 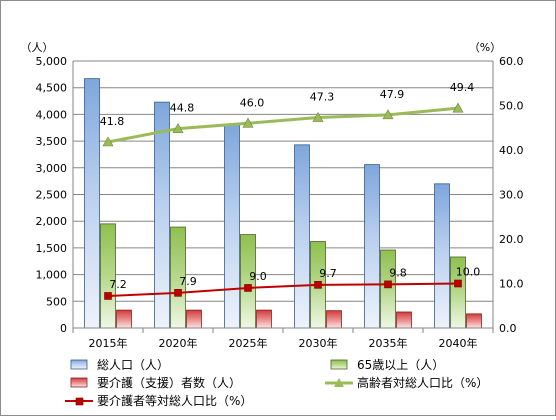 I want to click on y-left-tick-label: 2,000, so click(x=52, y=221).